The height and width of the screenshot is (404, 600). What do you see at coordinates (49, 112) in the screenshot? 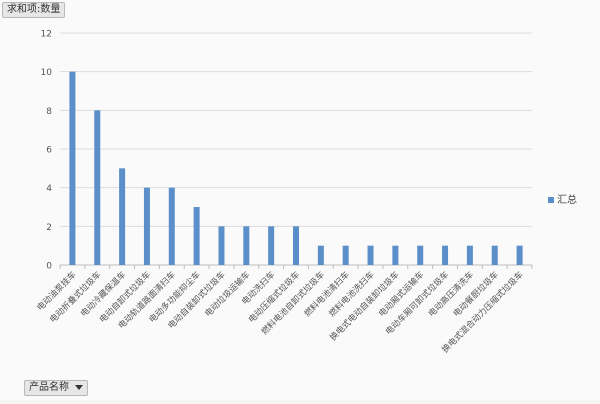
I see `y-tick-label: 8` at bounding box center [49, 112].